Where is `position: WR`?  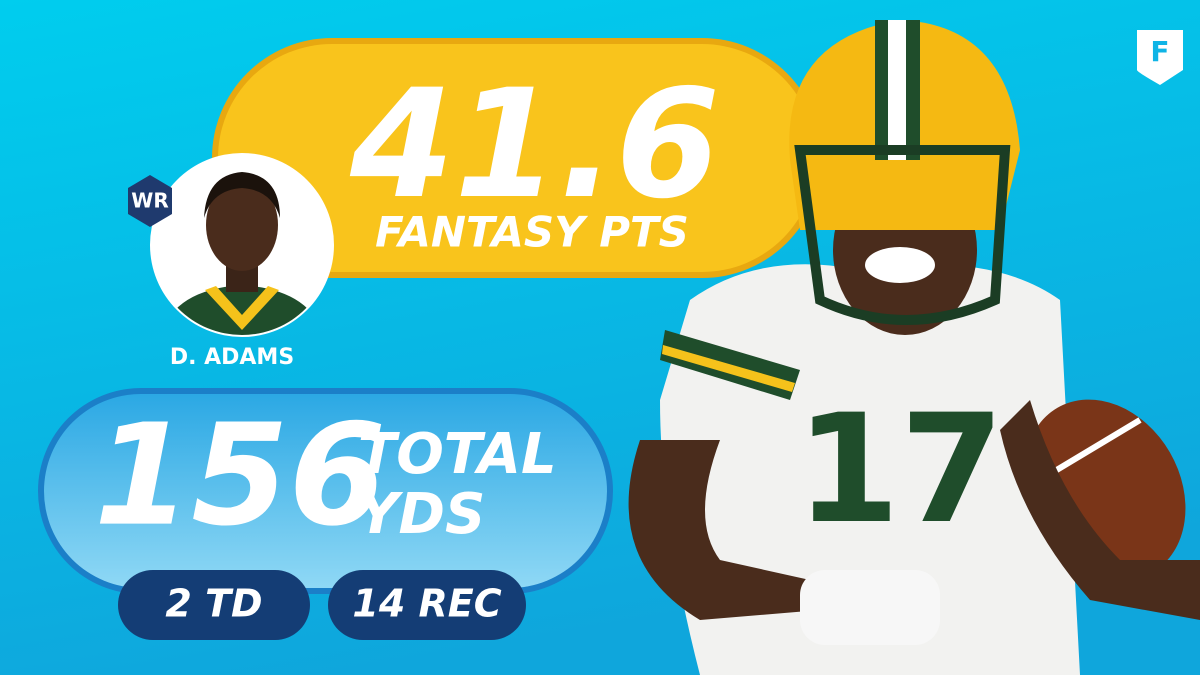 position: WR is located at coordinates (149, 201).